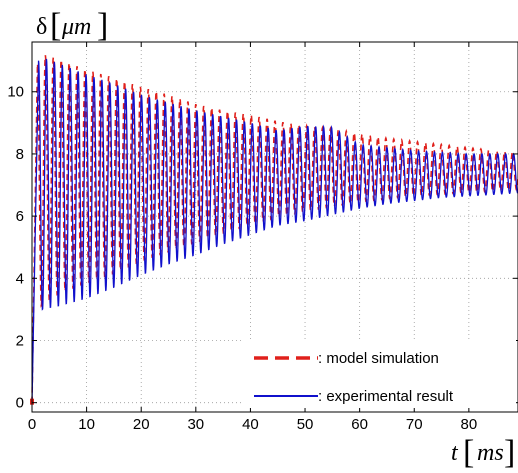 The width and height of the screenshot is (518, 473). I want to click on tick-label-y-2: 2, so click(20, 340).